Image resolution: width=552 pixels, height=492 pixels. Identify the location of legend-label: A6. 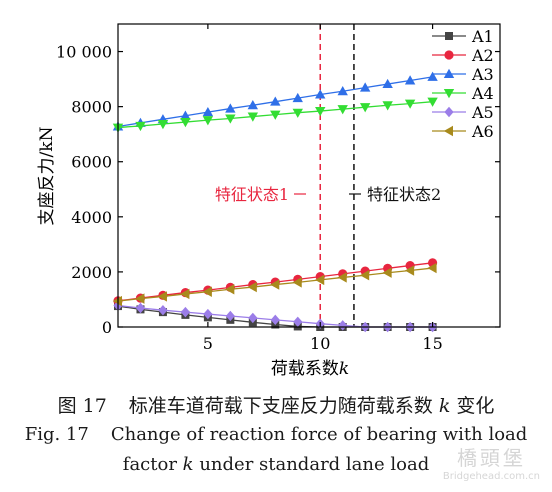
(482, 131).